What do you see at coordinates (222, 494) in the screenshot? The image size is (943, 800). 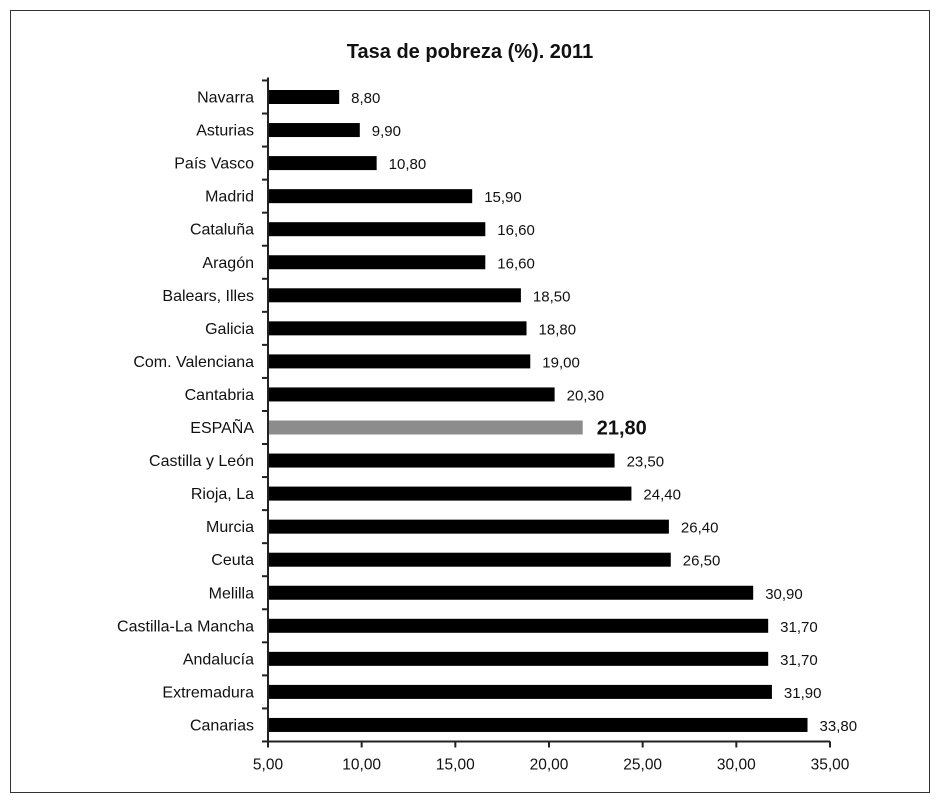 I see `category-label: Rioja, La` at bounding box center [222, 494].